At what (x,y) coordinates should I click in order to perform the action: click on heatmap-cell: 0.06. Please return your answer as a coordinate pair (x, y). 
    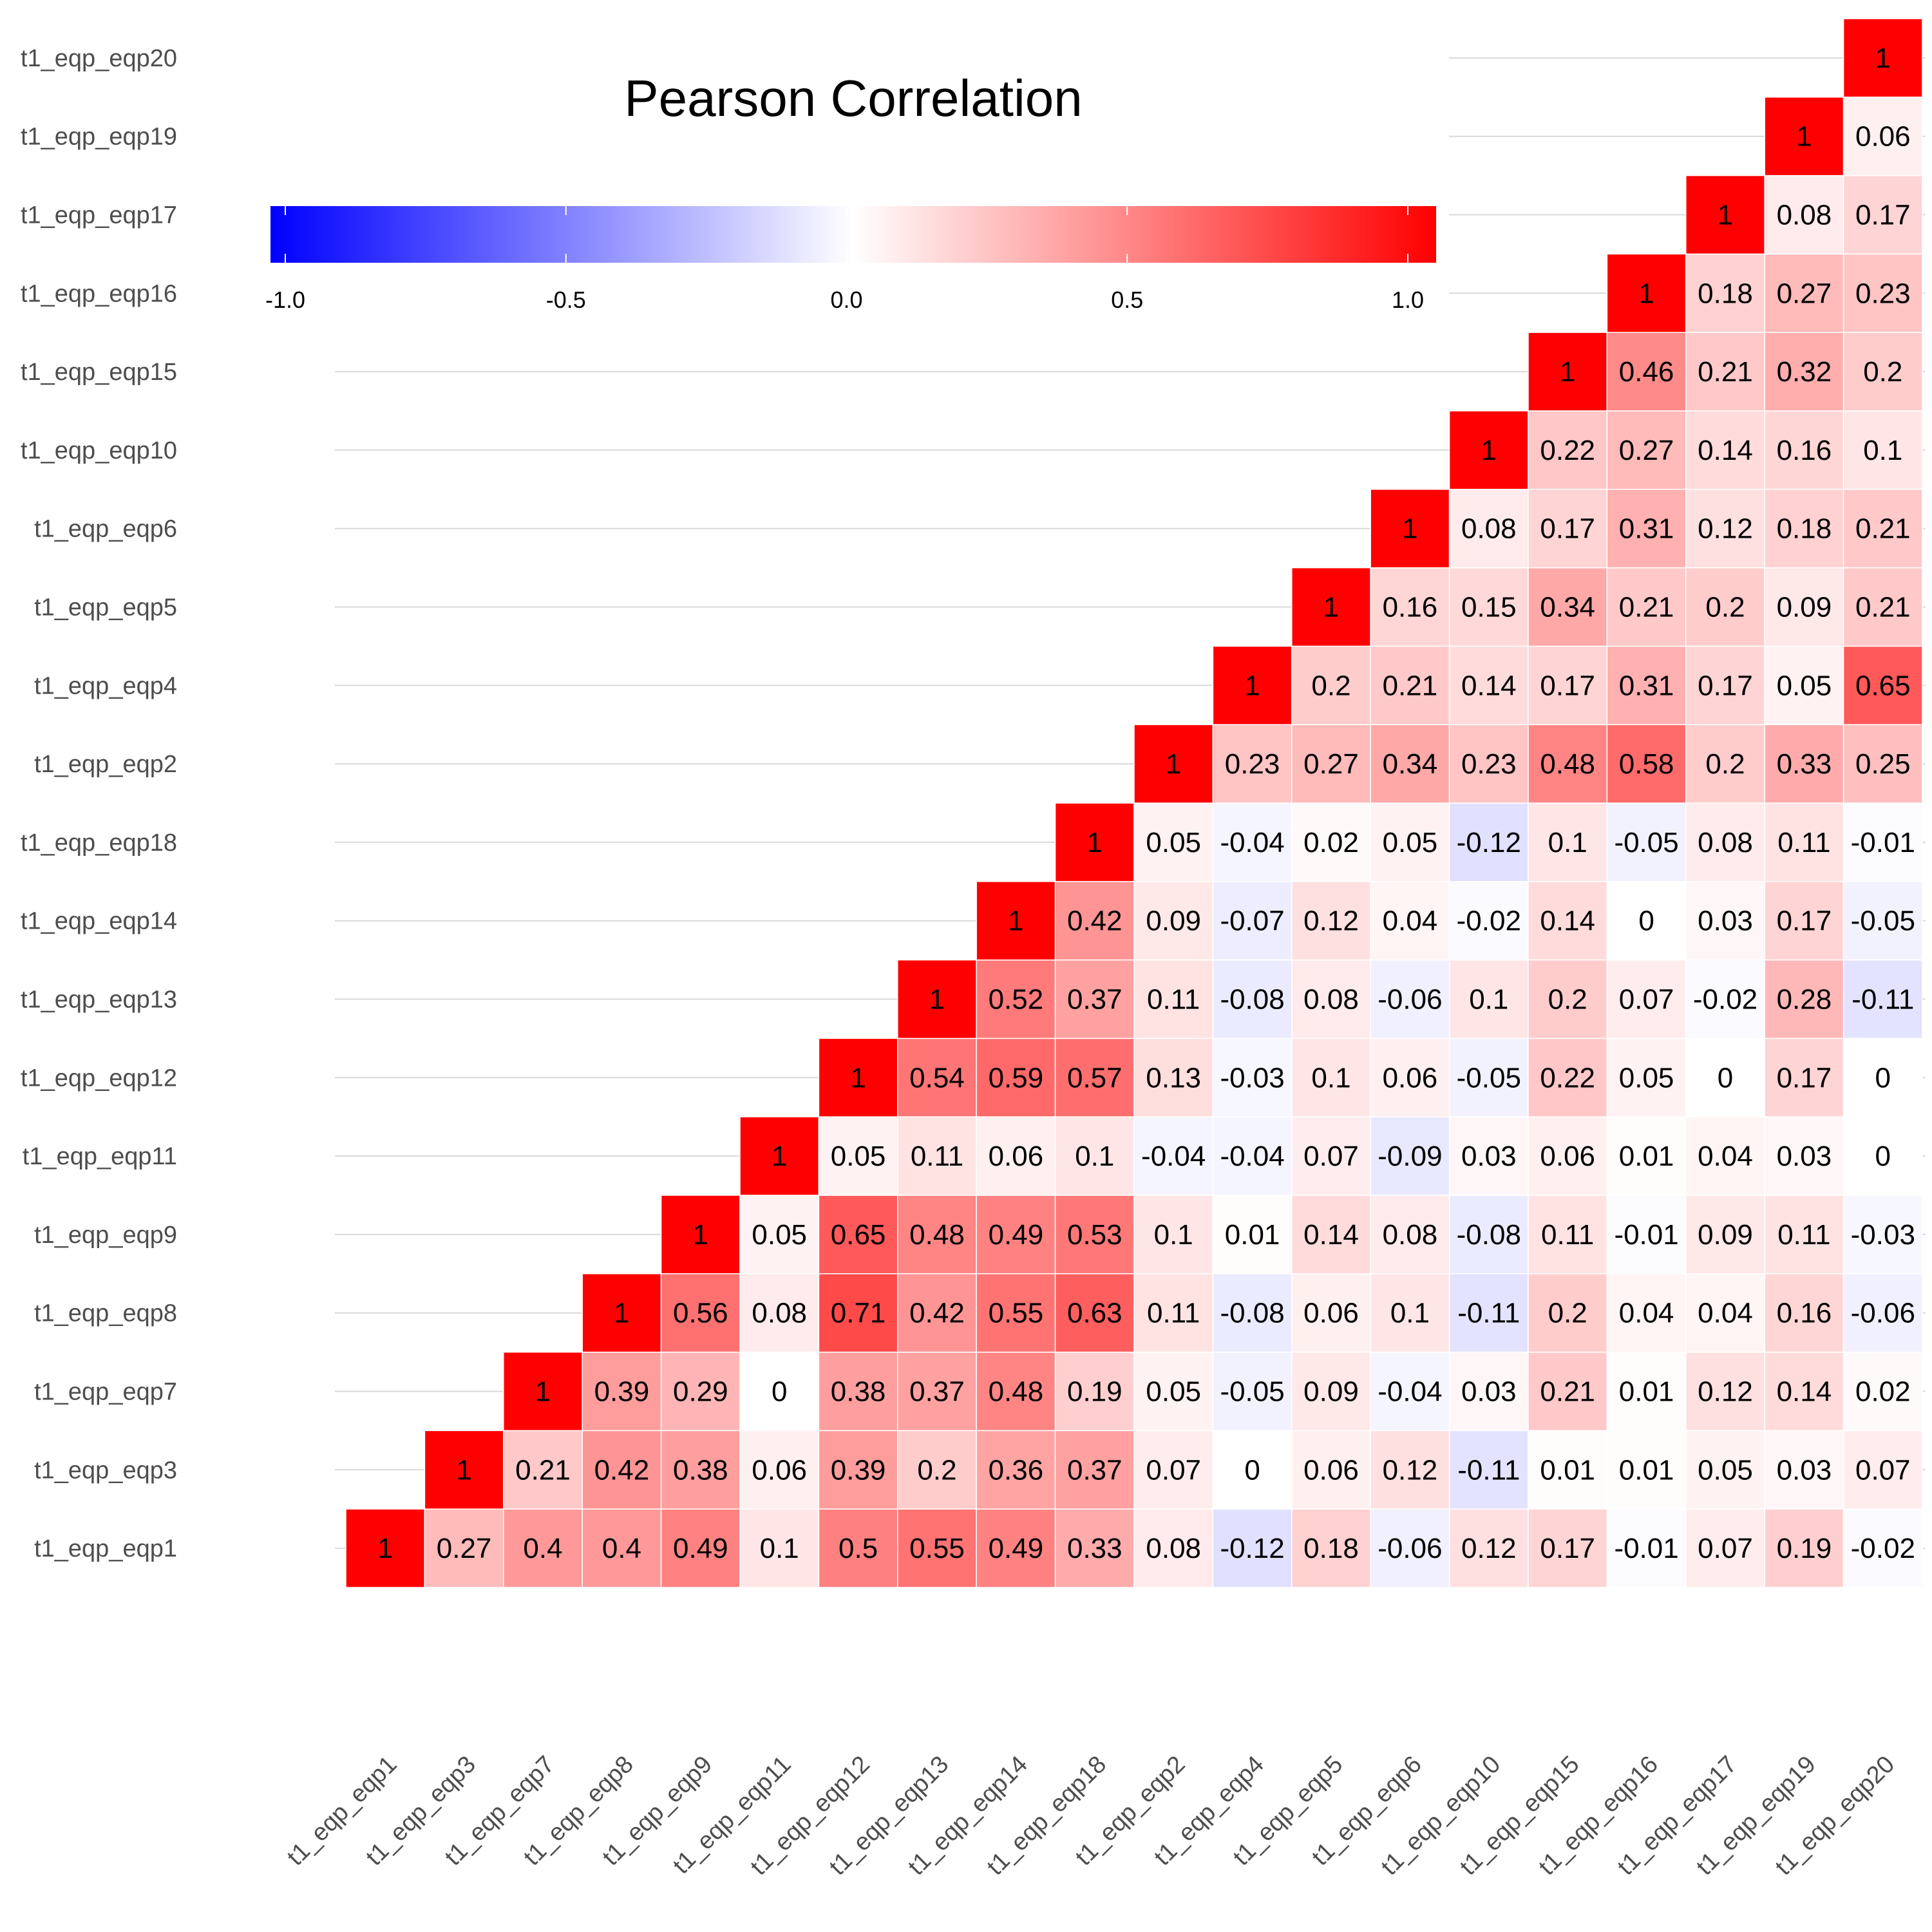
    Looking at the image, I should click on (1568, 1156).